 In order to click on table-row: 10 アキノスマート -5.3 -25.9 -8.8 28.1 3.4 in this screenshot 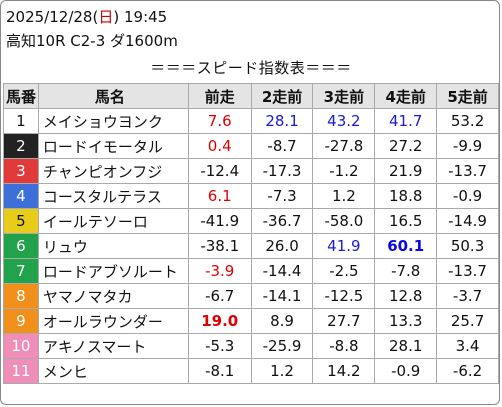, I will do `click(251, 346)`.